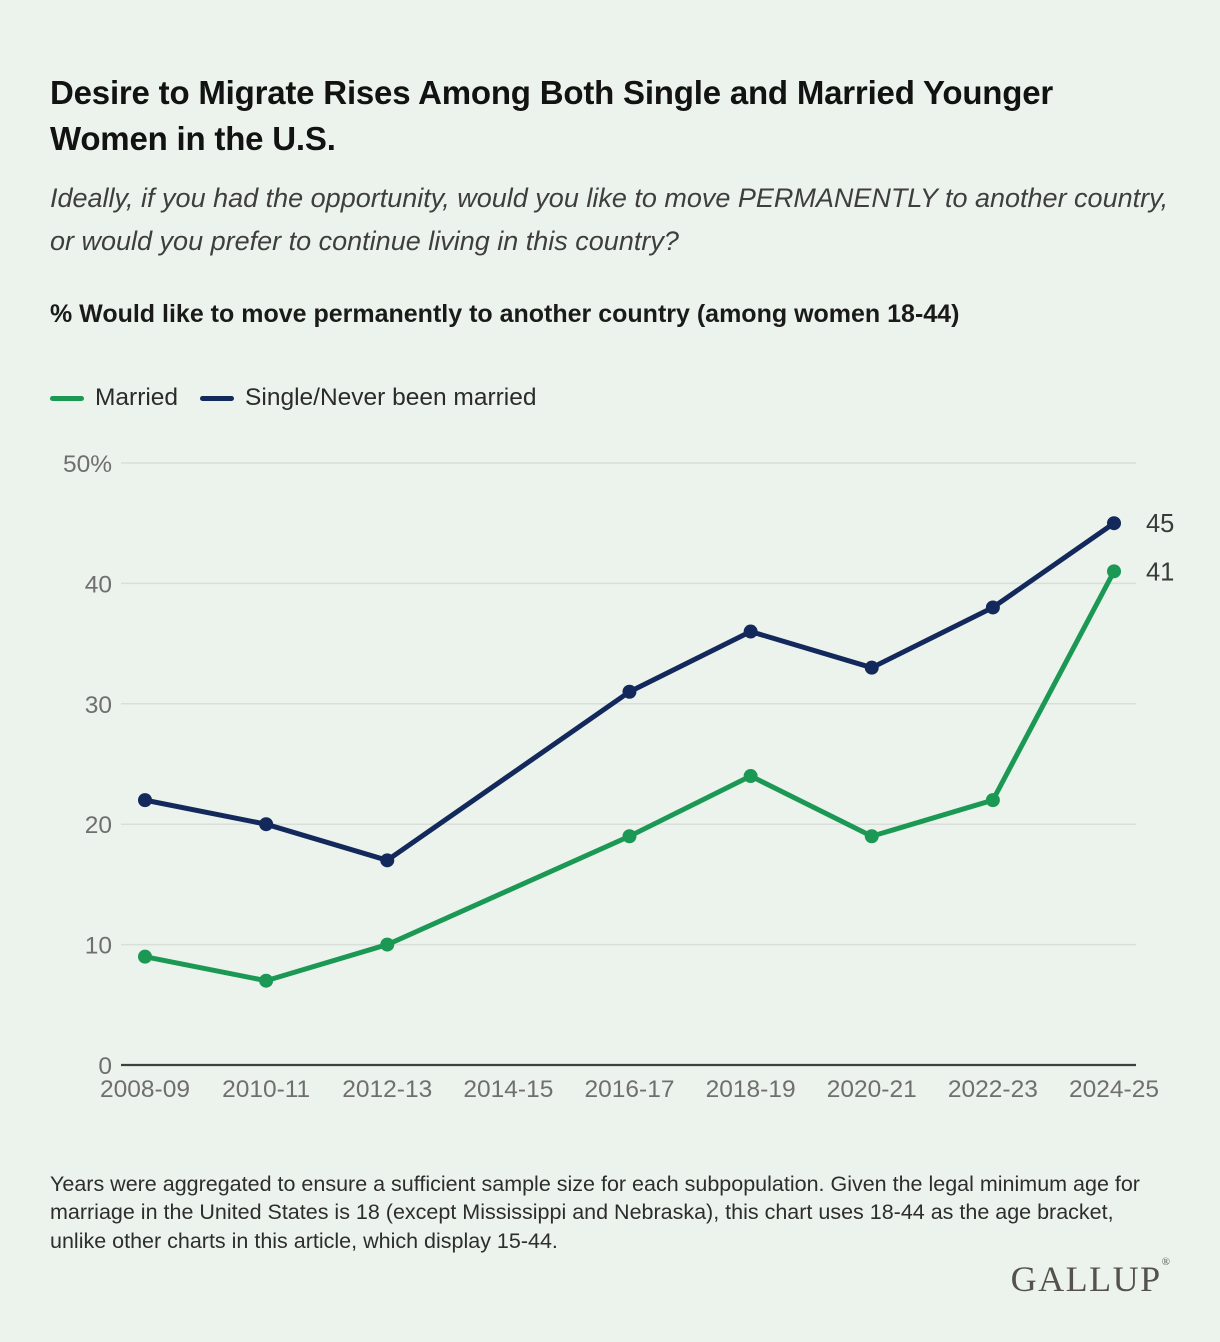  Describe the element at coordinates (1160, 572) in the screenshot. I see `end-value-label-married: 41` at that location.